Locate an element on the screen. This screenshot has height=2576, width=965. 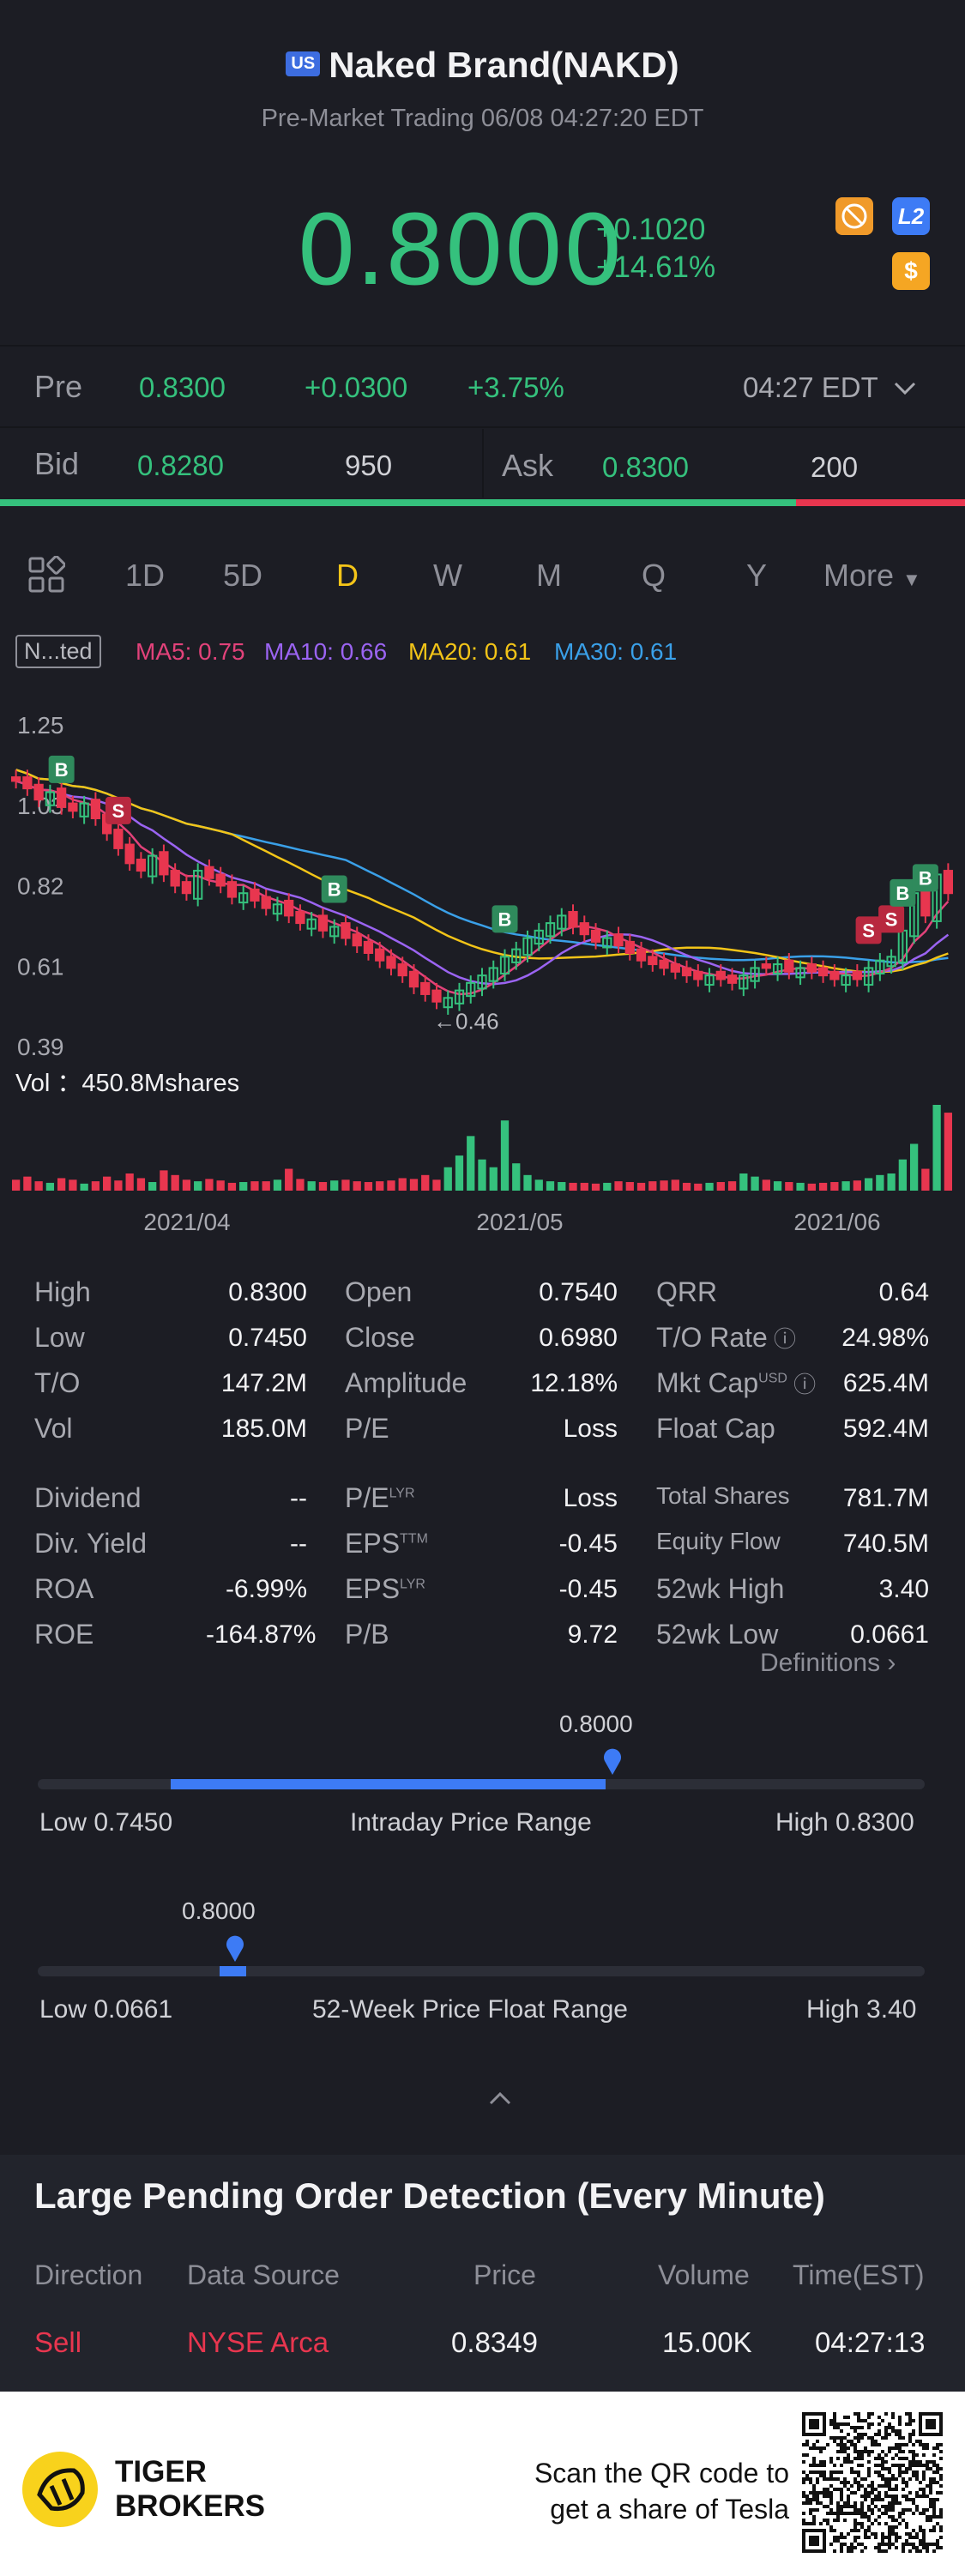
stat-label: P/E is located at coordinates (367, 1429).